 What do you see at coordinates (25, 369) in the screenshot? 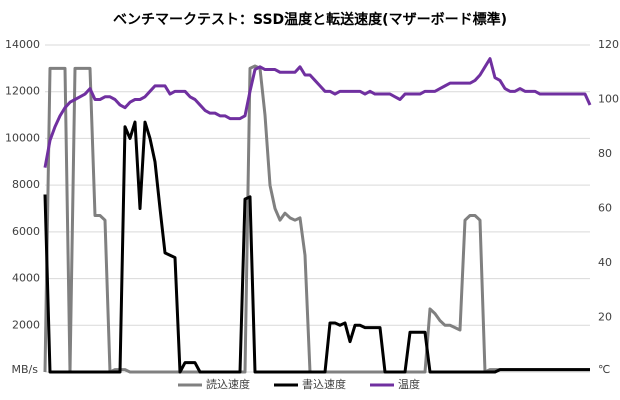
I see `y-axis-label: MB/s` at bounding box center [25, 369].